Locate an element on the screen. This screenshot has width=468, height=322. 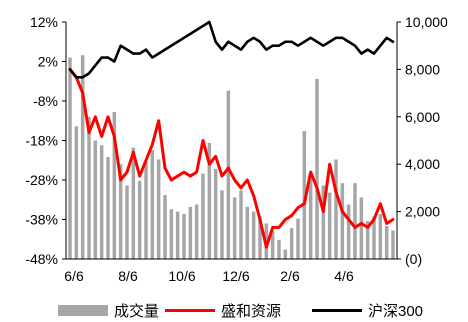
legend-swatch-volume is located at coordinates (83, 310).